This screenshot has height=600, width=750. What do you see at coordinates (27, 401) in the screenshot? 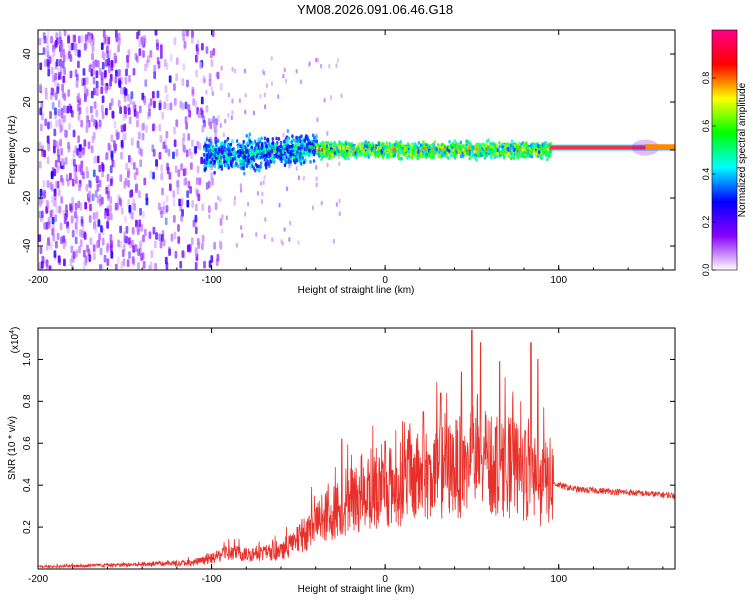
I see `y-tick-label: 0.8` at bounding box center [27, 401].